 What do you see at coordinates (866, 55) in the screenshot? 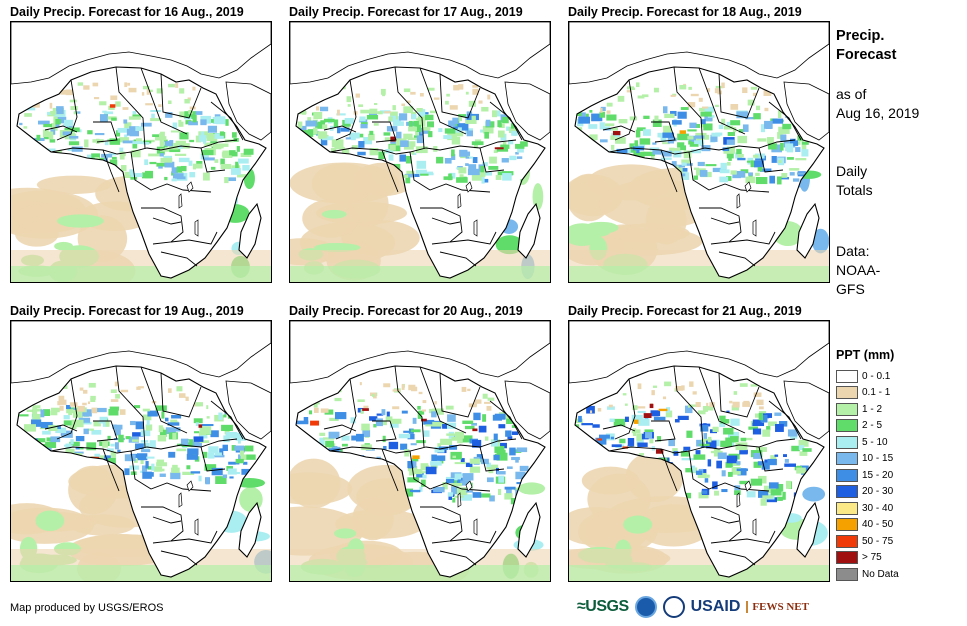
I see `product-title-line2: Forecast` at bounding box center [866, 55].